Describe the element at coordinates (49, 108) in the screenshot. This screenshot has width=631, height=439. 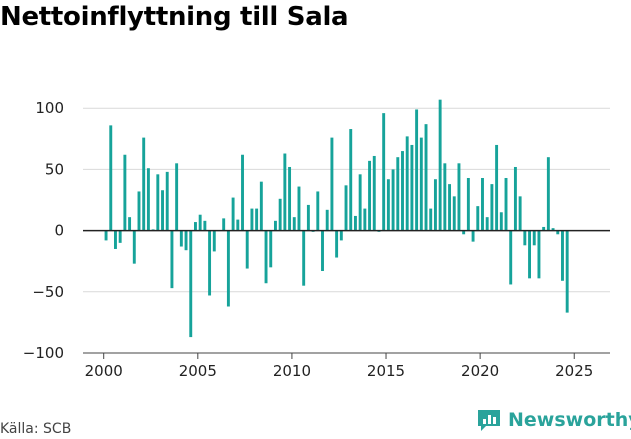
I see `y-tick-label: 100` at that location.